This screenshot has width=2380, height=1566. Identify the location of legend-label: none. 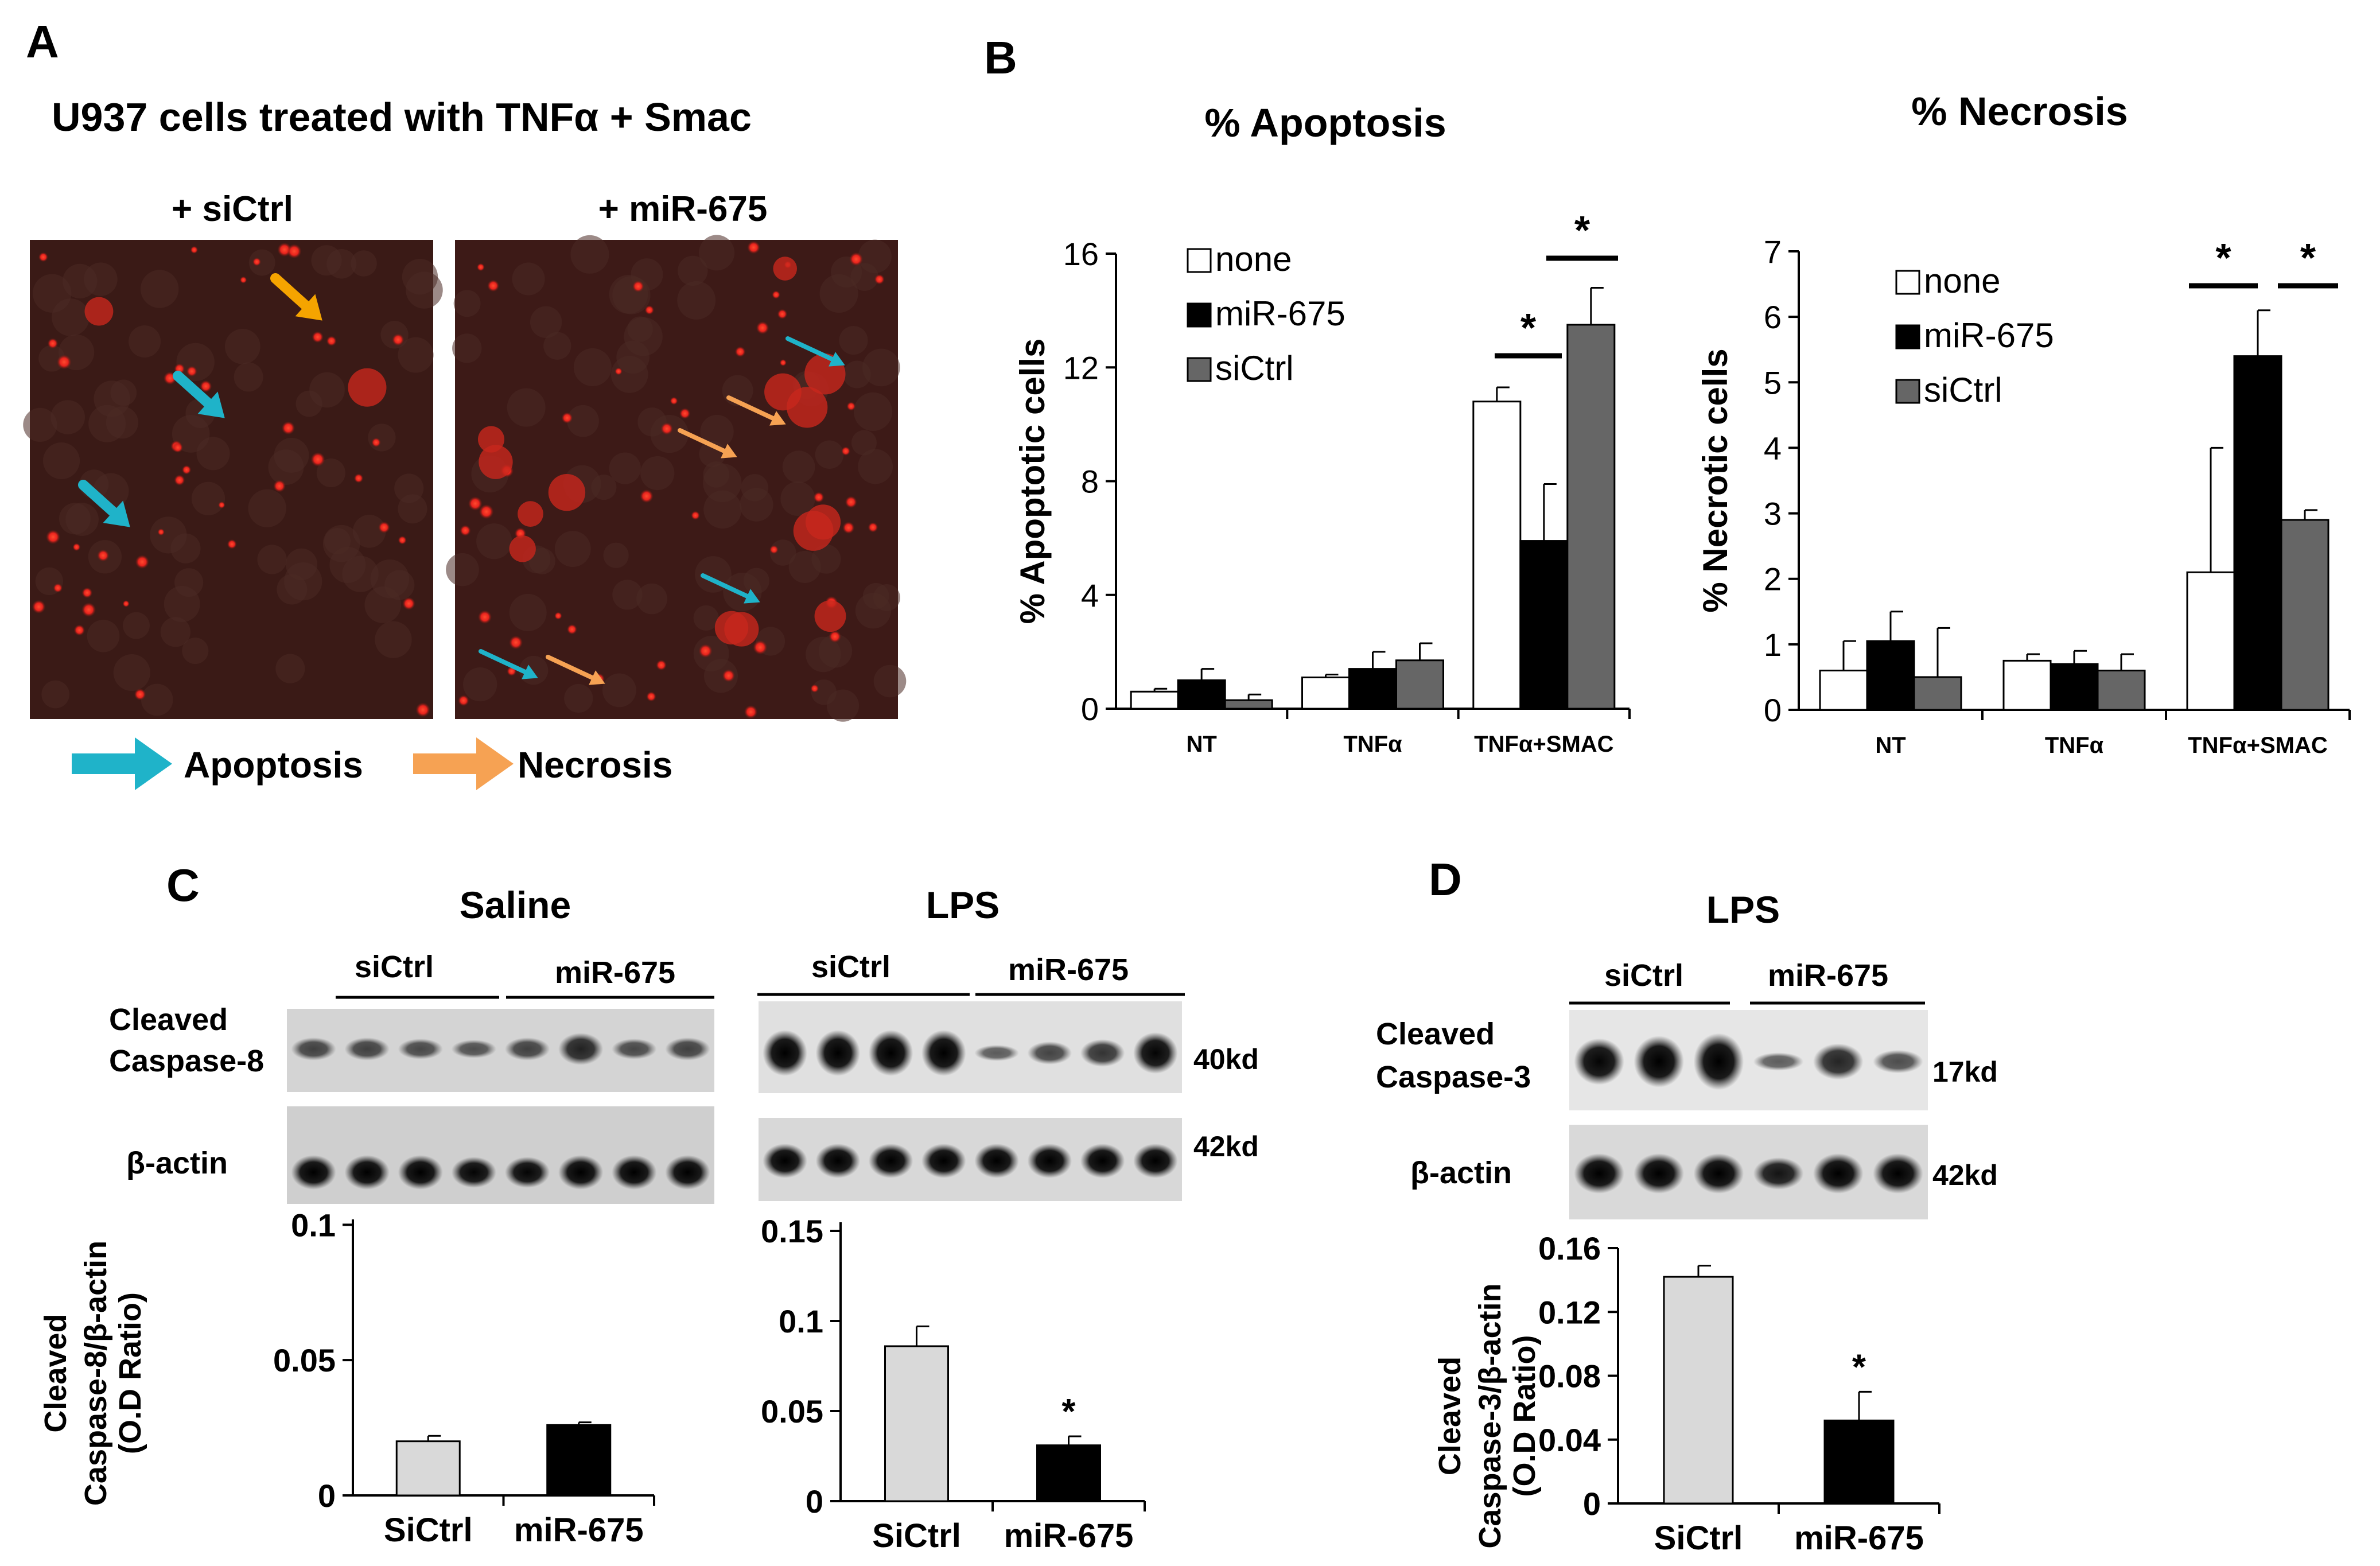
(1962, 281).